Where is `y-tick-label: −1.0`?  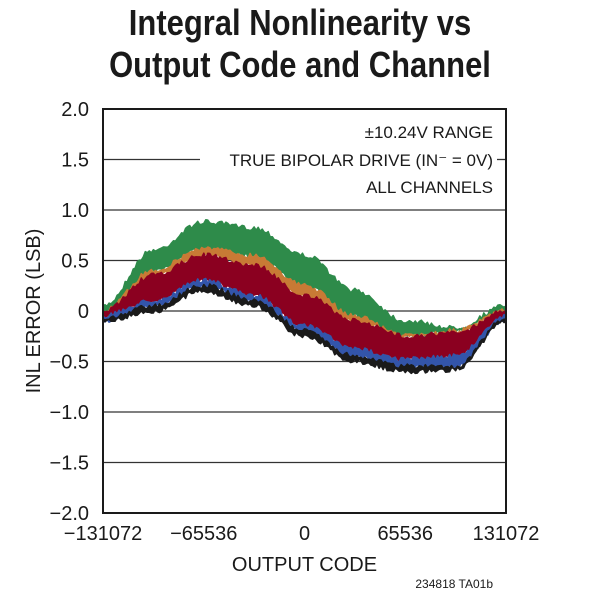 y-tick-label: −1.0 is located at coordinates (69, 413).